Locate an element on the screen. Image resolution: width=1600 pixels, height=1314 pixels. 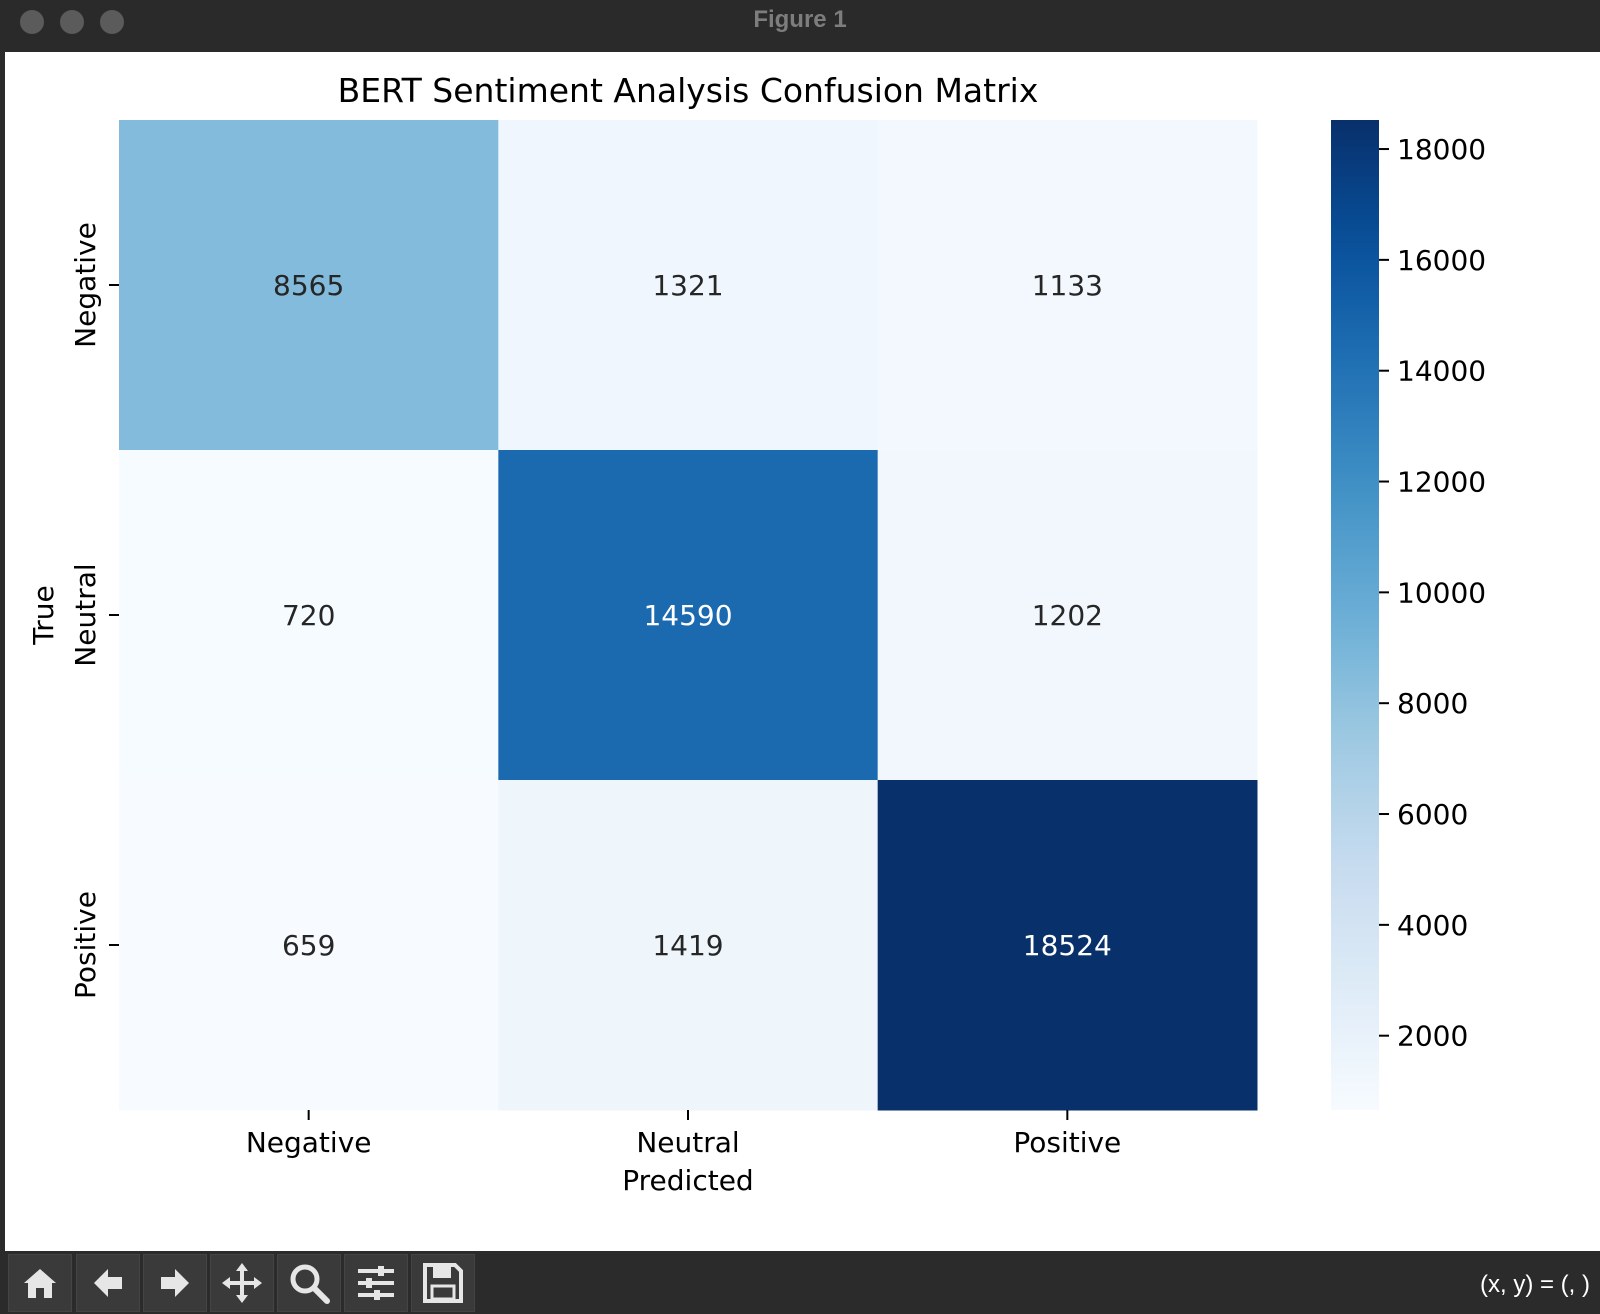
cell-value-label: 1133 is located at coordinates (1067, 285).